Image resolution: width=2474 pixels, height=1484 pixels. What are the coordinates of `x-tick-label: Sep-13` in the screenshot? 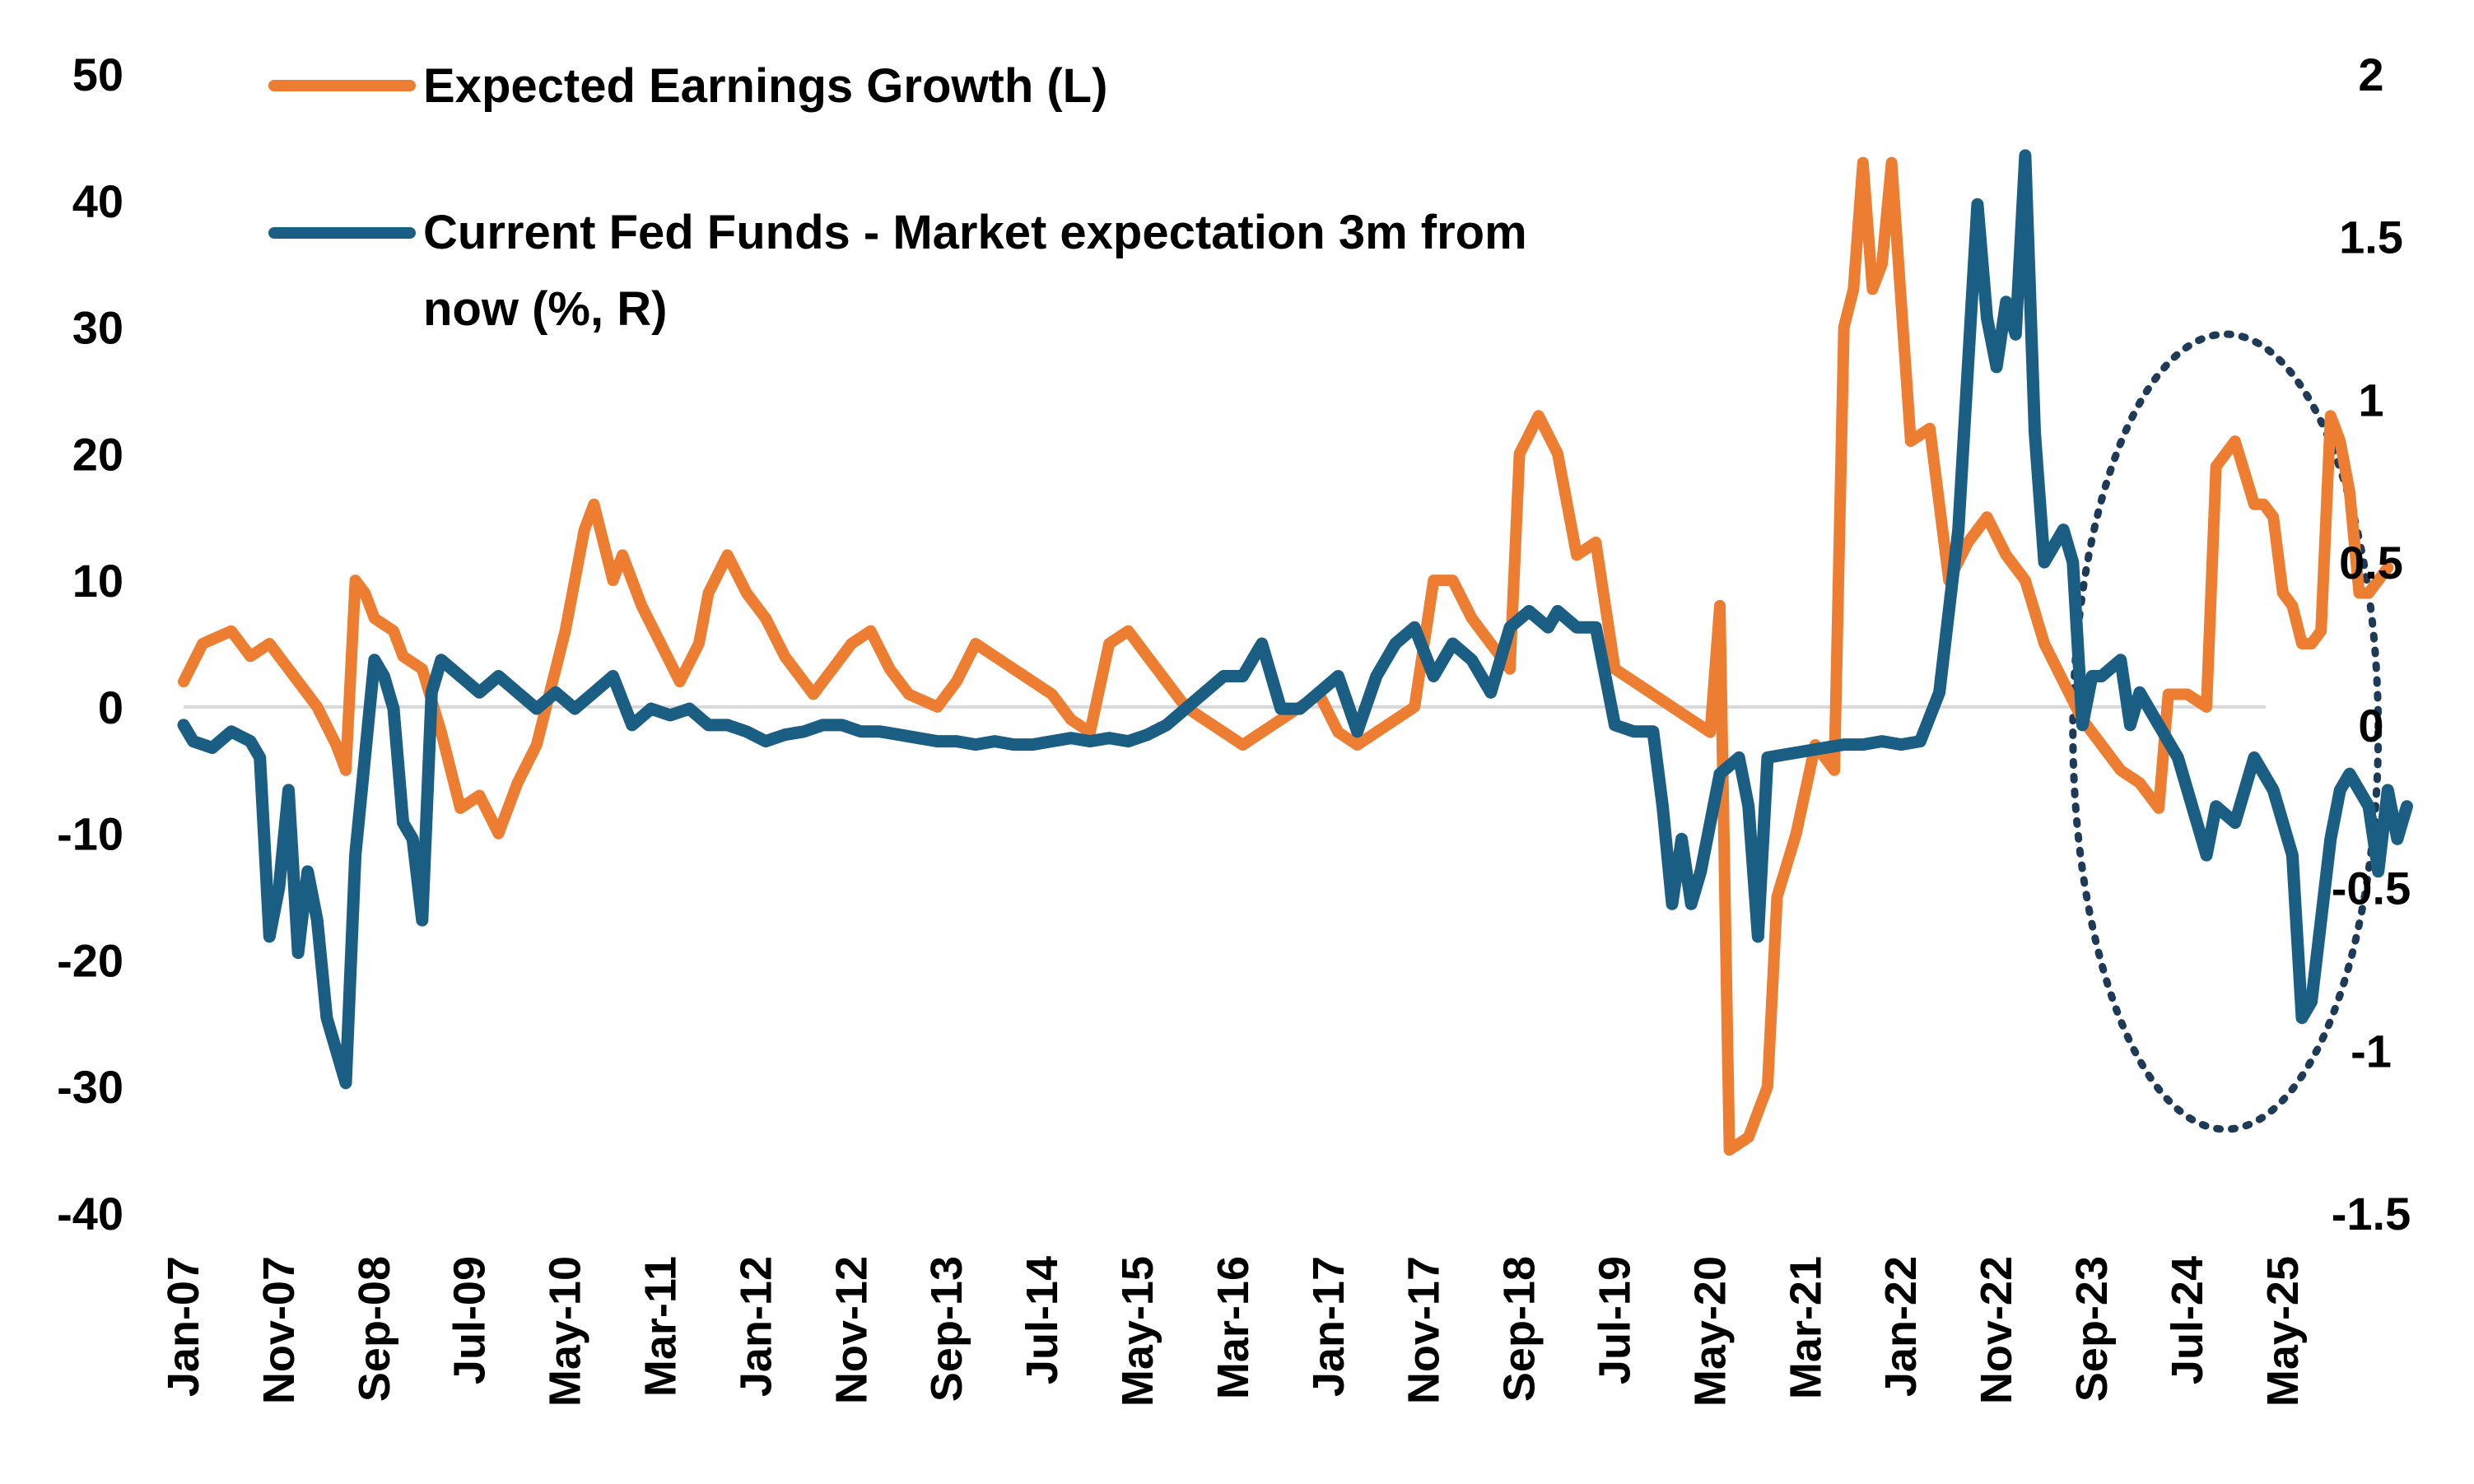 It's located at (946, 1329).